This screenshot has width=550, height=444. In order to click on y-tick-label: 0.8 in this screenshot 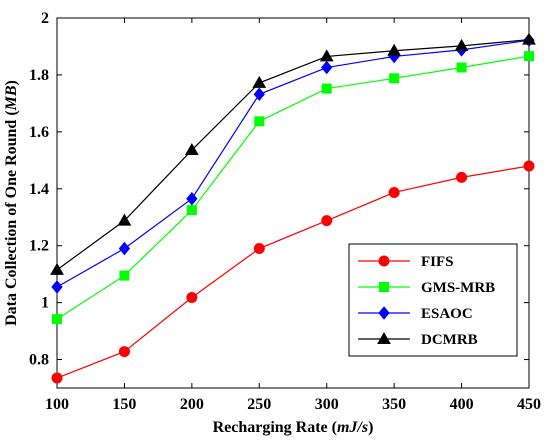, I will do `click(39, 360)`.